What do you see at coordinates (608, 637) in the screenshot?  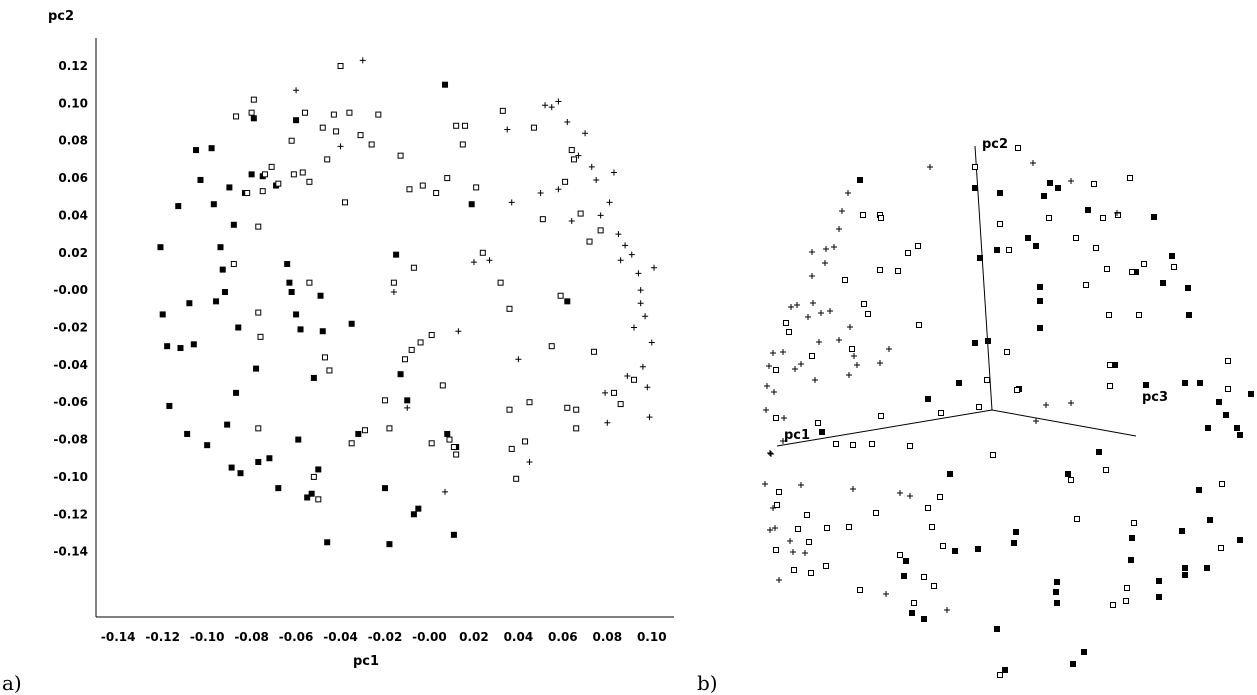 I see `x-tick-label: 0.08` at bounding box center [608, 637].